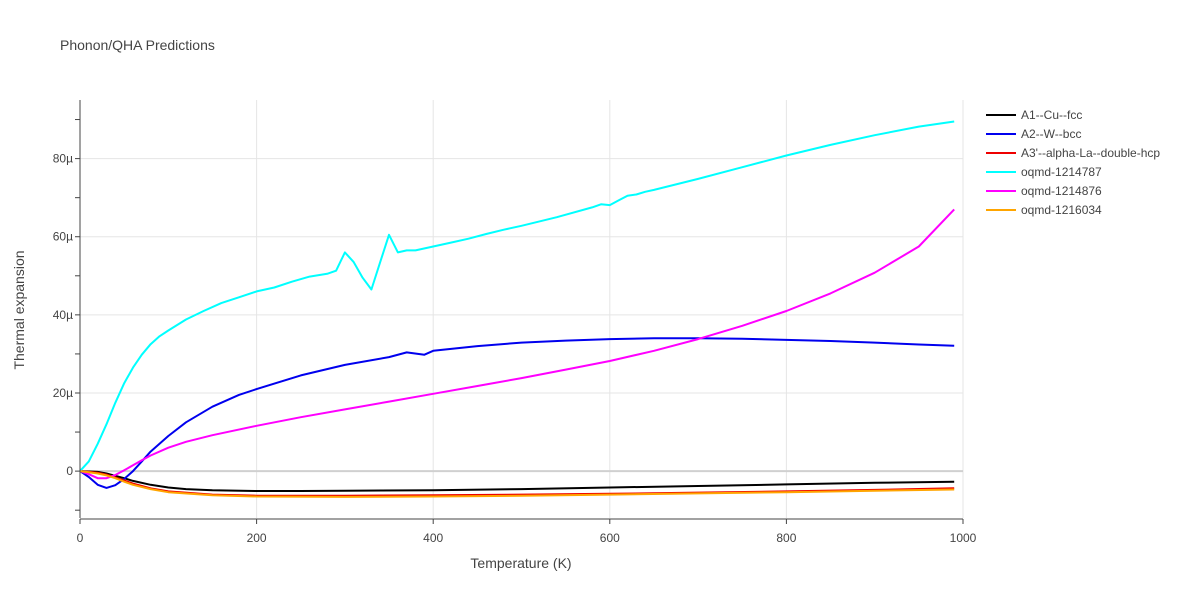 This screenshot has width=1200, height=605. Describe the element at coordinates (257, 538) in the screenshot. I see `x-tick-label: 200` at that location.